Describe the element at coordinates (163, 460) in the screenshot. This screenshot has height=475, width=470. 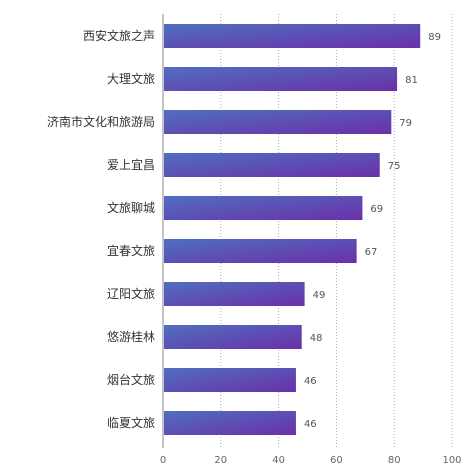
I see `x-tick-label-0: 0` at that location.